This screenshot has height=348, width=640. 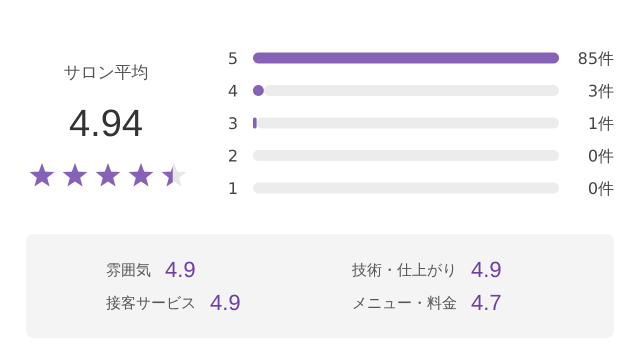 I want to click on category-label: メニュー・料金, so click(x=404, y=303).